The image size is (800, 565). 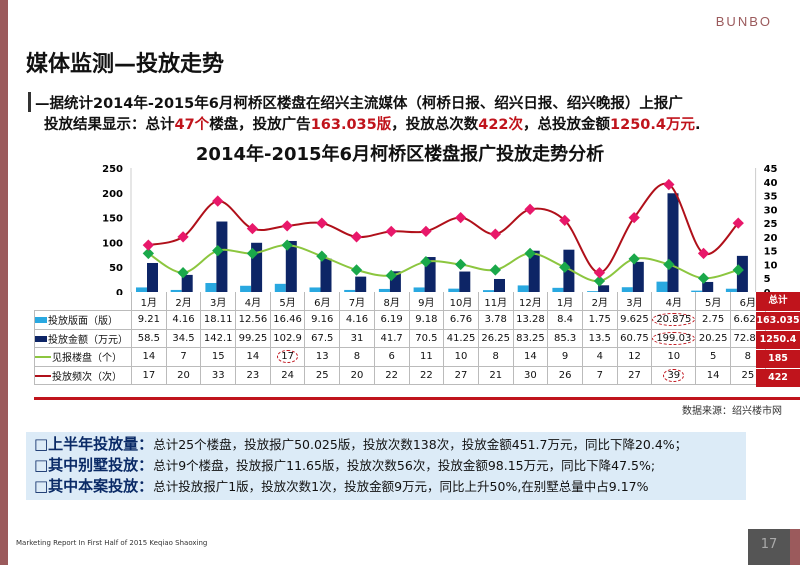 I want to click on stat-amount: 1250.4万元, so click(x=652, y=125).